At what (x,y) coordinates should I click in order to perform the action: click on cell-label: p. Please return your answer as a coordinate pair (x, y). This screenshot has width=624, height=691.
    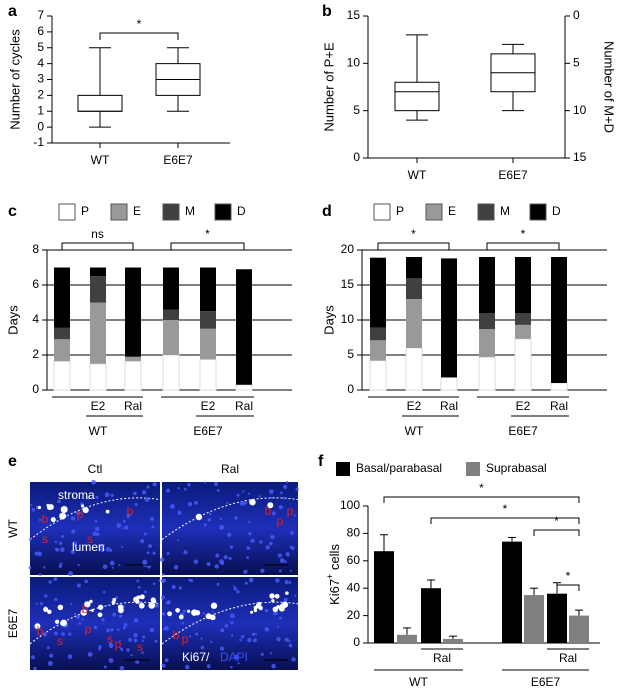
    Looking at the image, I should click on (80, 514).